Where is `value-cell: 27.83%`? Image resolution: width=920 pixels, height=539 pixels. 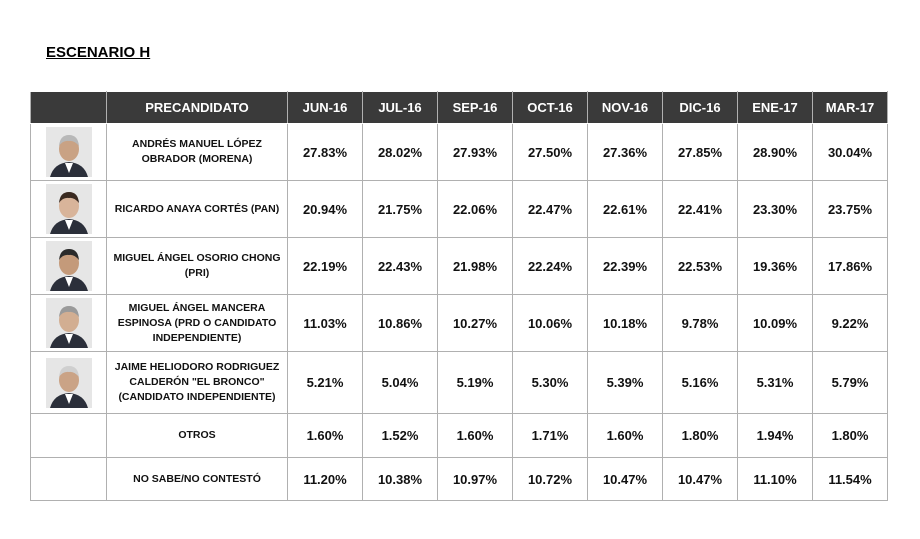
value-cell: 27.83% is located at coordinates (325, 152).